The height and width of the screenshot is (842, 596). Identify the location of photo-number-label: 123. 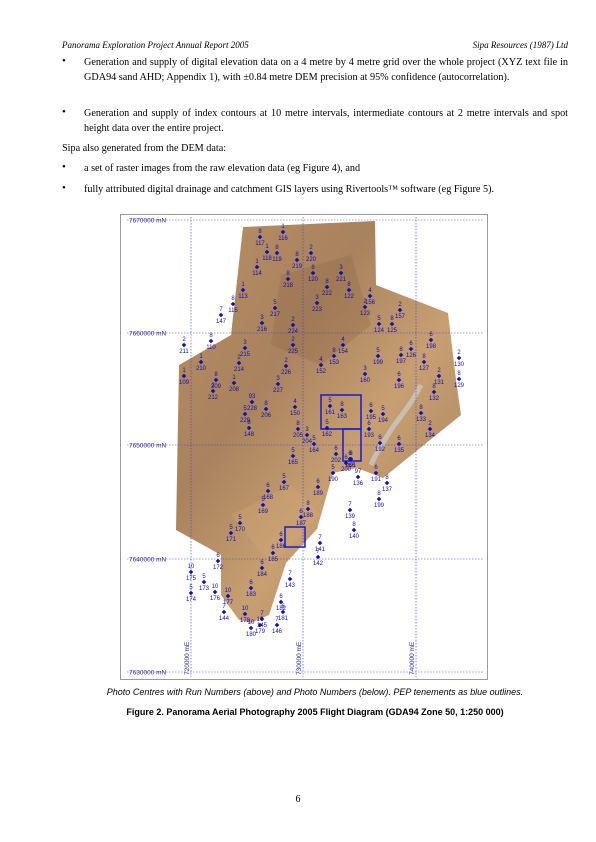
(365, 314).